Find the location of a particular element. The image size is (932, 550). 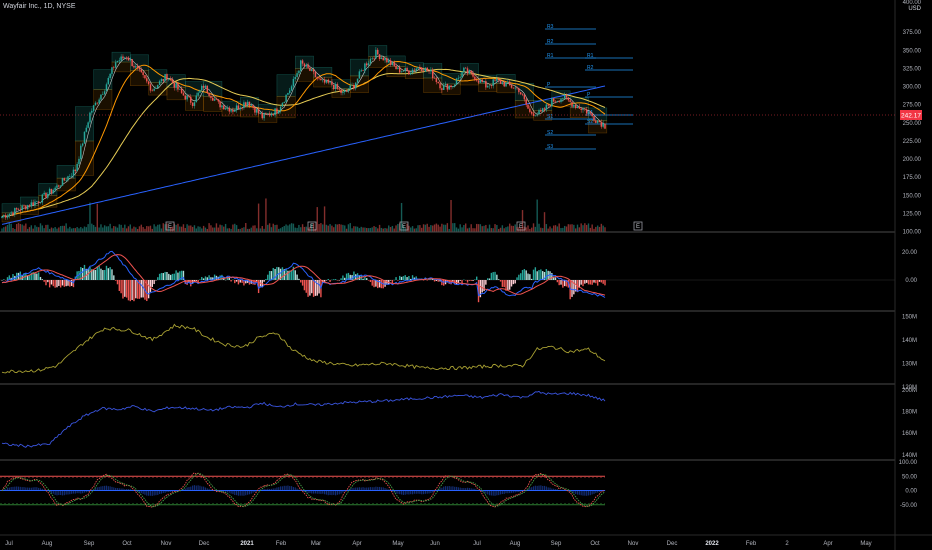

price-axis-label: 150.00 is located at coordinates (912, 196).